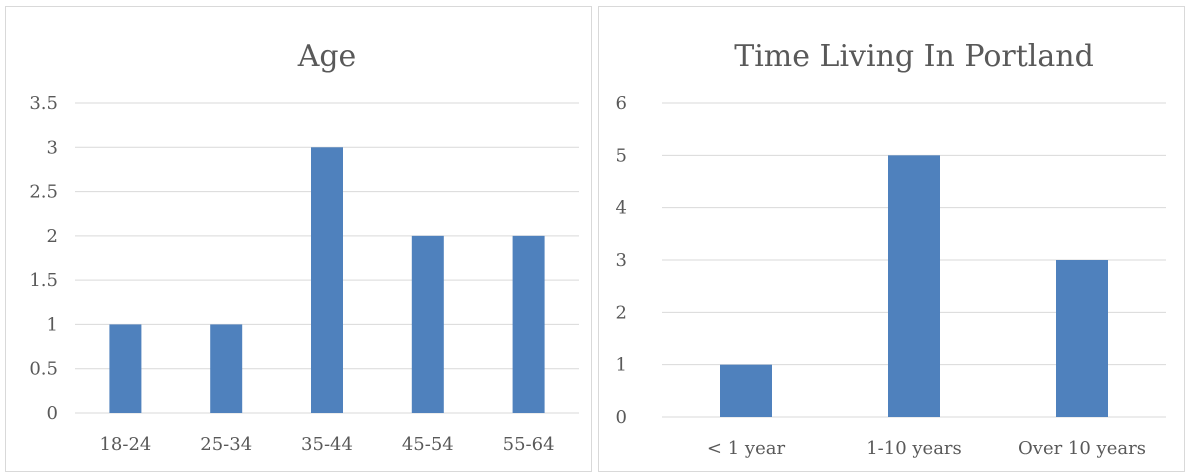  Describe the element at coordinates (914, 56) in the screenshot. I see `time-chart-title: Time Living In Portland` at that location.